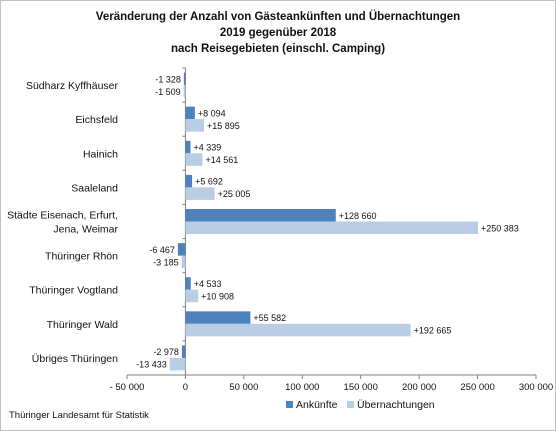 The width and height of the screenshot is (556, 431). I want to click on data-label: +250 383, so click(500, 228).